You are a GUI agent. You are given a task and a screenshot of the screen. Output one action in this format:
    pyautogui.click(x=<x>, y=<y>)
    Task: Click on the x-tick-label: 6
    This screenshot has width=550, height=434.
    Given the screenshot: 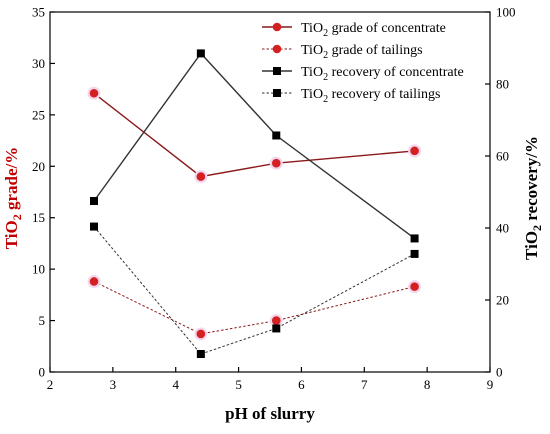 What is the action you would take?
    pyautogui.click(x=301, y=384)
    